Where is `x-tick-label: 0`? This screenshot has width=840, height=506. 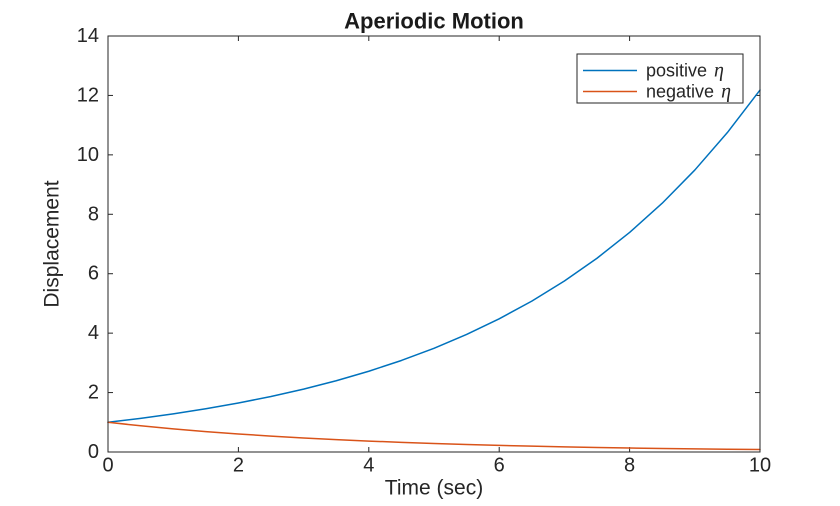 x-tick-label: 0 is located at coordinates (107, 466).